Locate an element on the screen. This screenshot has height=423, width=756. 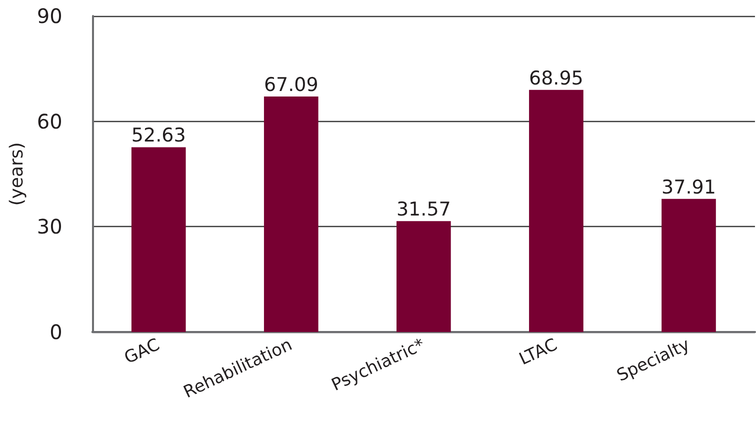
y-axis-title: (years) is located at coordinates (17, 174).